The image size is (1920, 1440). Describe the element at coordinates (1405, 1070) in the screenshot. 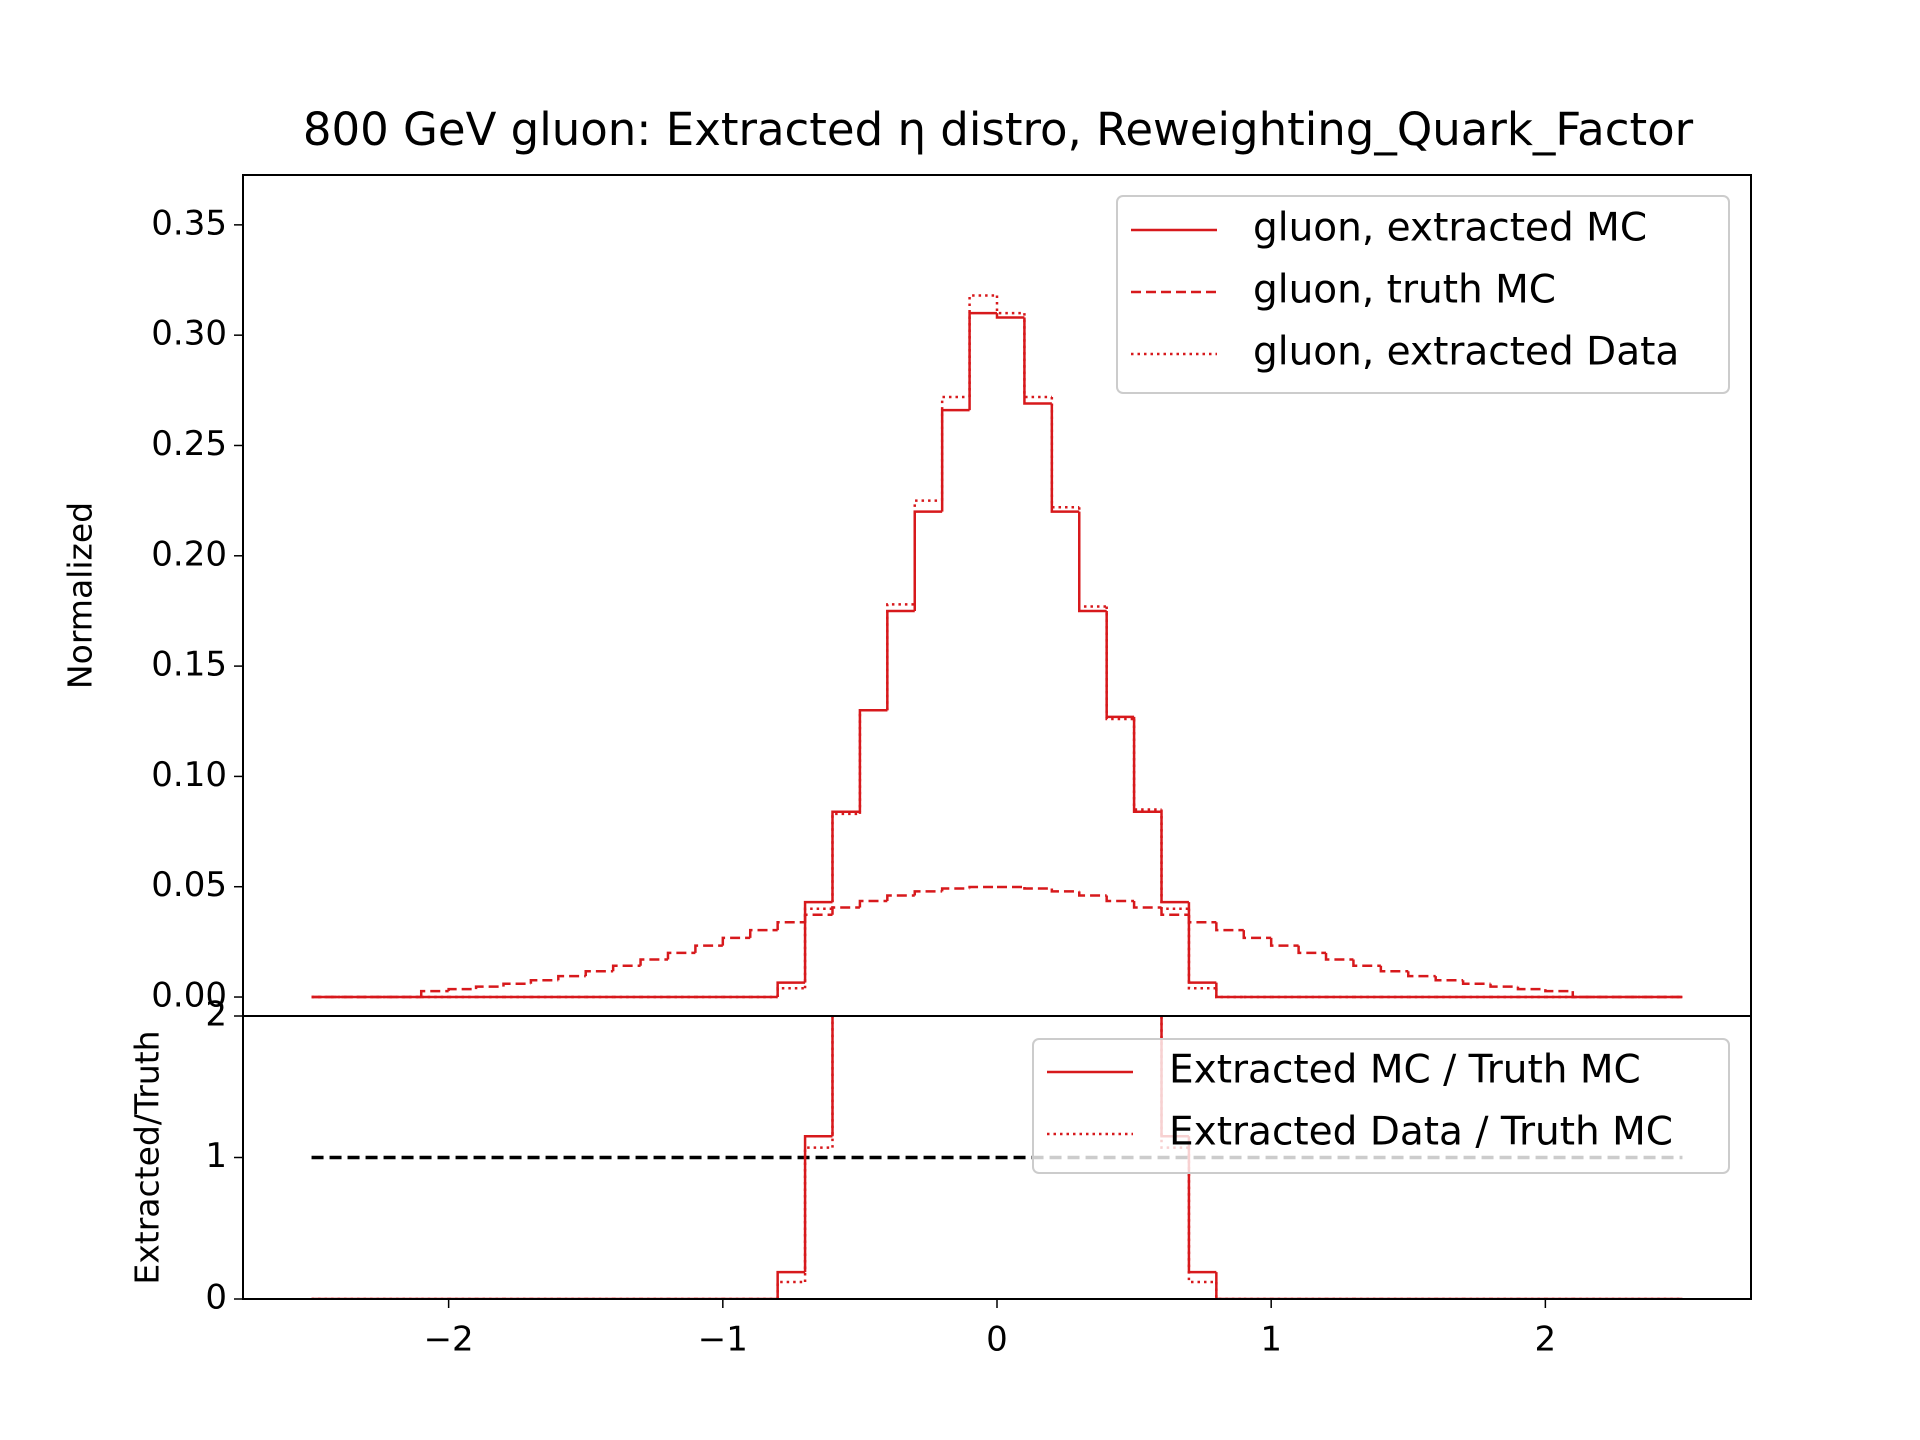

I see `legend-label: Extracted MC / Truth MC` at that location.